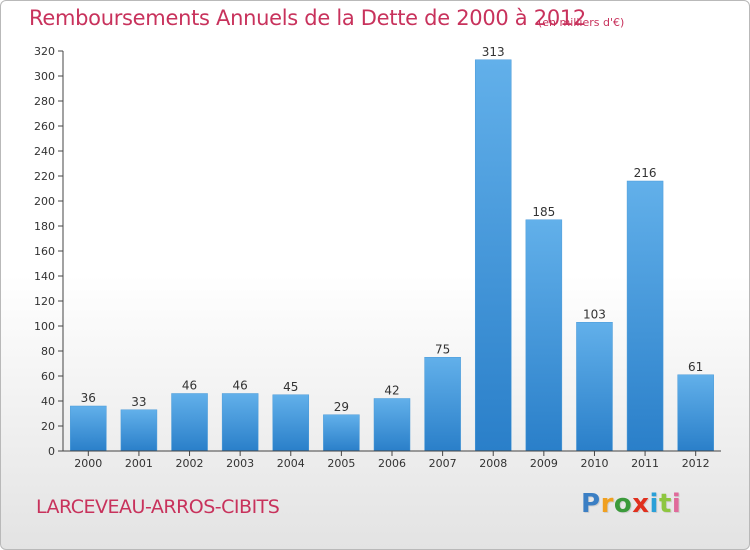 The width and height of the screenshot is (750, 550). I want to click on proxiti-logo: Proxiti, so click(631, 504).